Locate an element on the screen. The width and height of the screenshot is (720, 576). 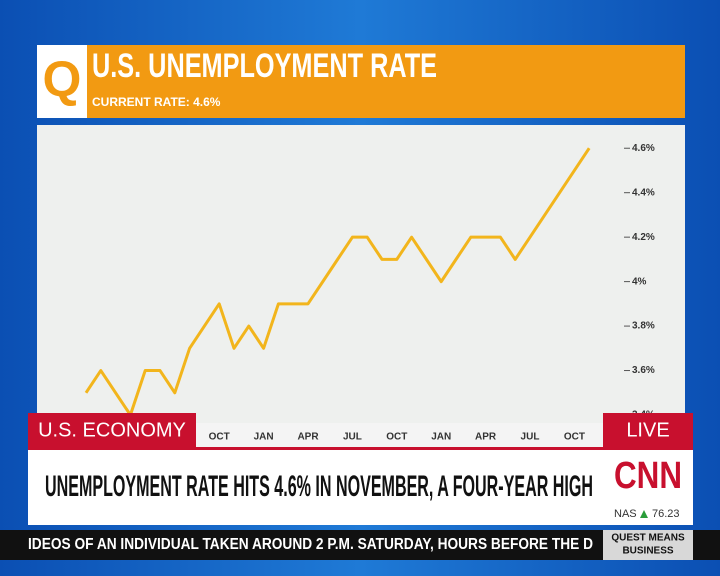
up-arrow is located at coordinates (644, 514).